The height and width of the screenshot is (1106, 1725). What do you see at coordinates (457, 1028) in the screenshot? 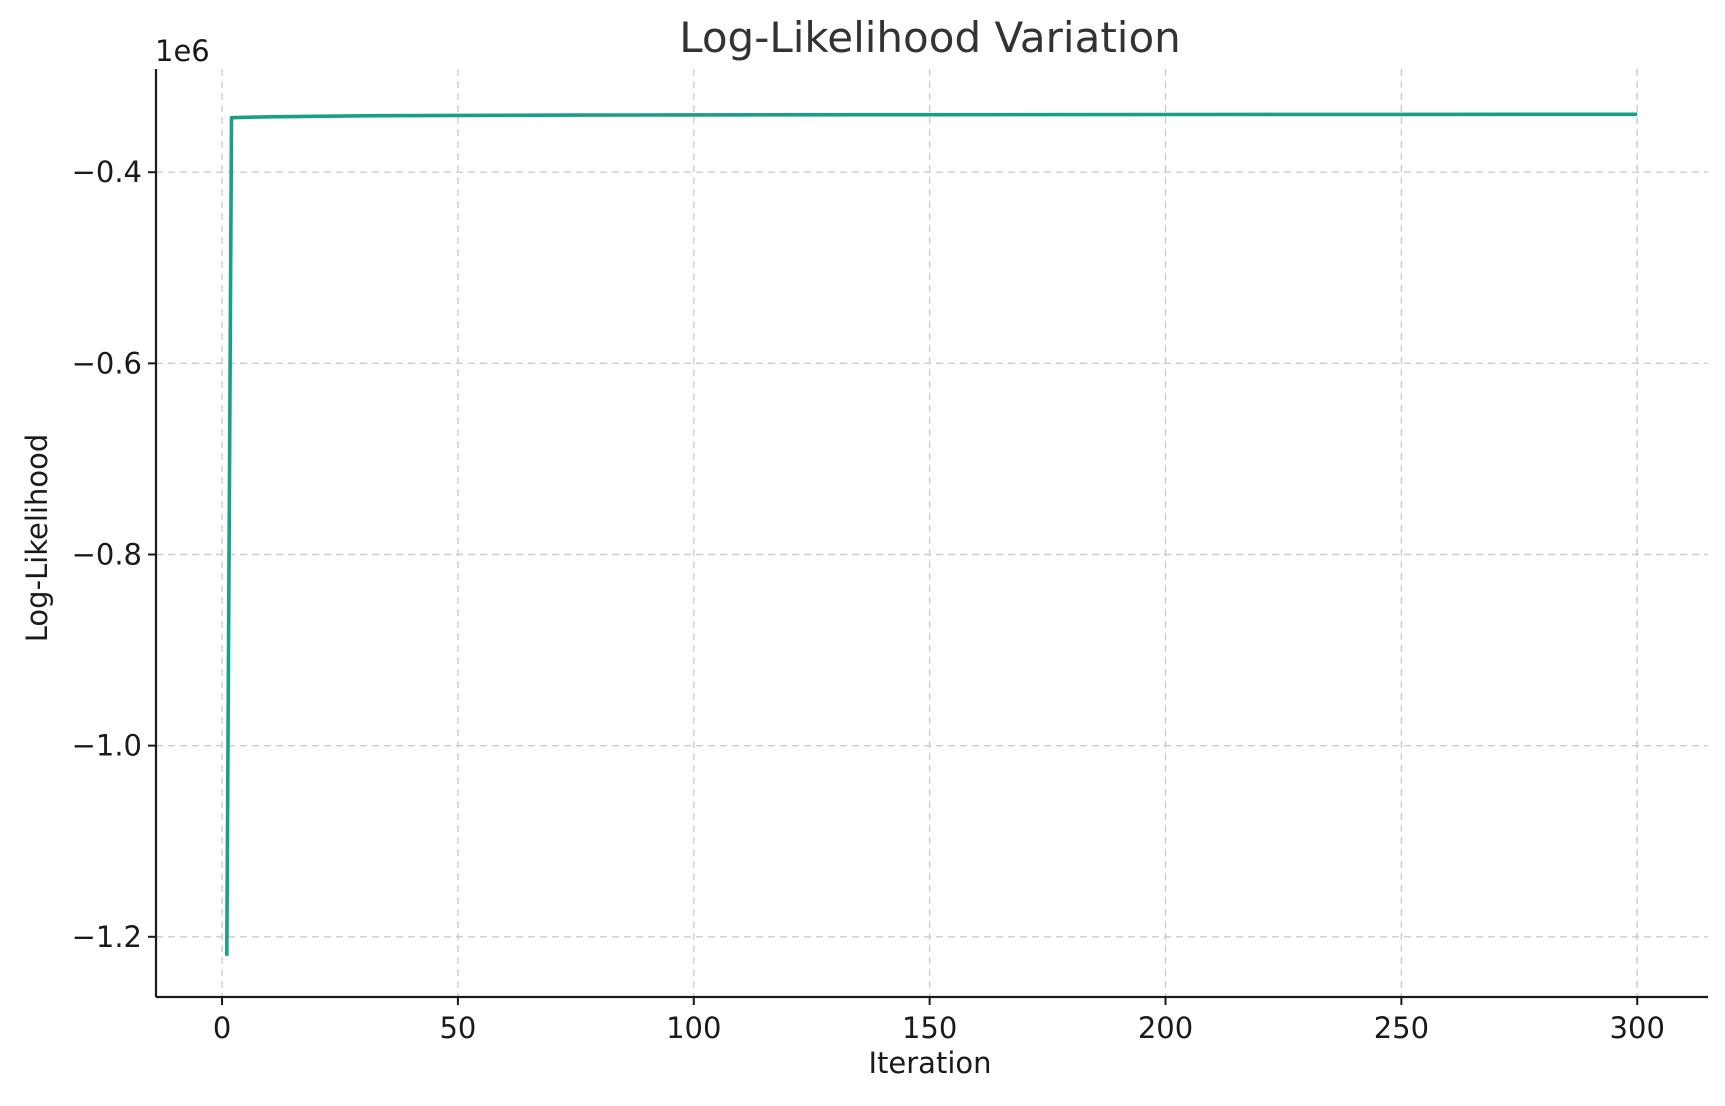
I see `x-tick-label: 50` at bounding box center [457, 1028].